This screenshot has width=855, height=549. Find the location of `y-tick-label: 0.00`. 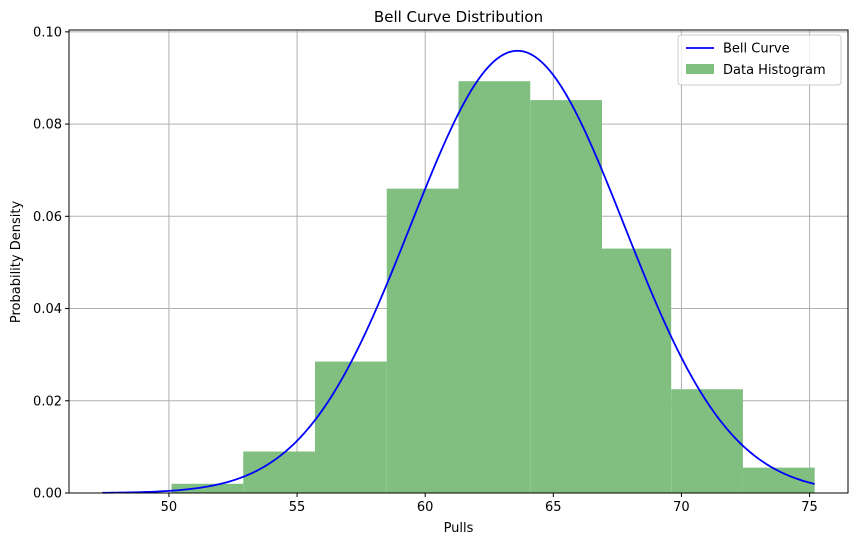

y-tick-label: 0.00 is located at coordinates (47, 494).